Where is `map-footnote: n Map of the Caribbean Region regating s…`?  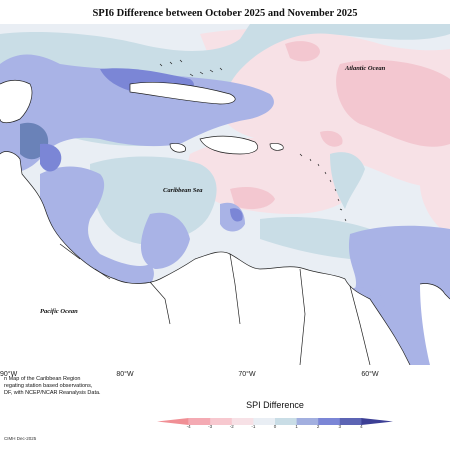 map-footnote: n Map of the Caribbean Region regating s… is located at coordinates (61, 386).